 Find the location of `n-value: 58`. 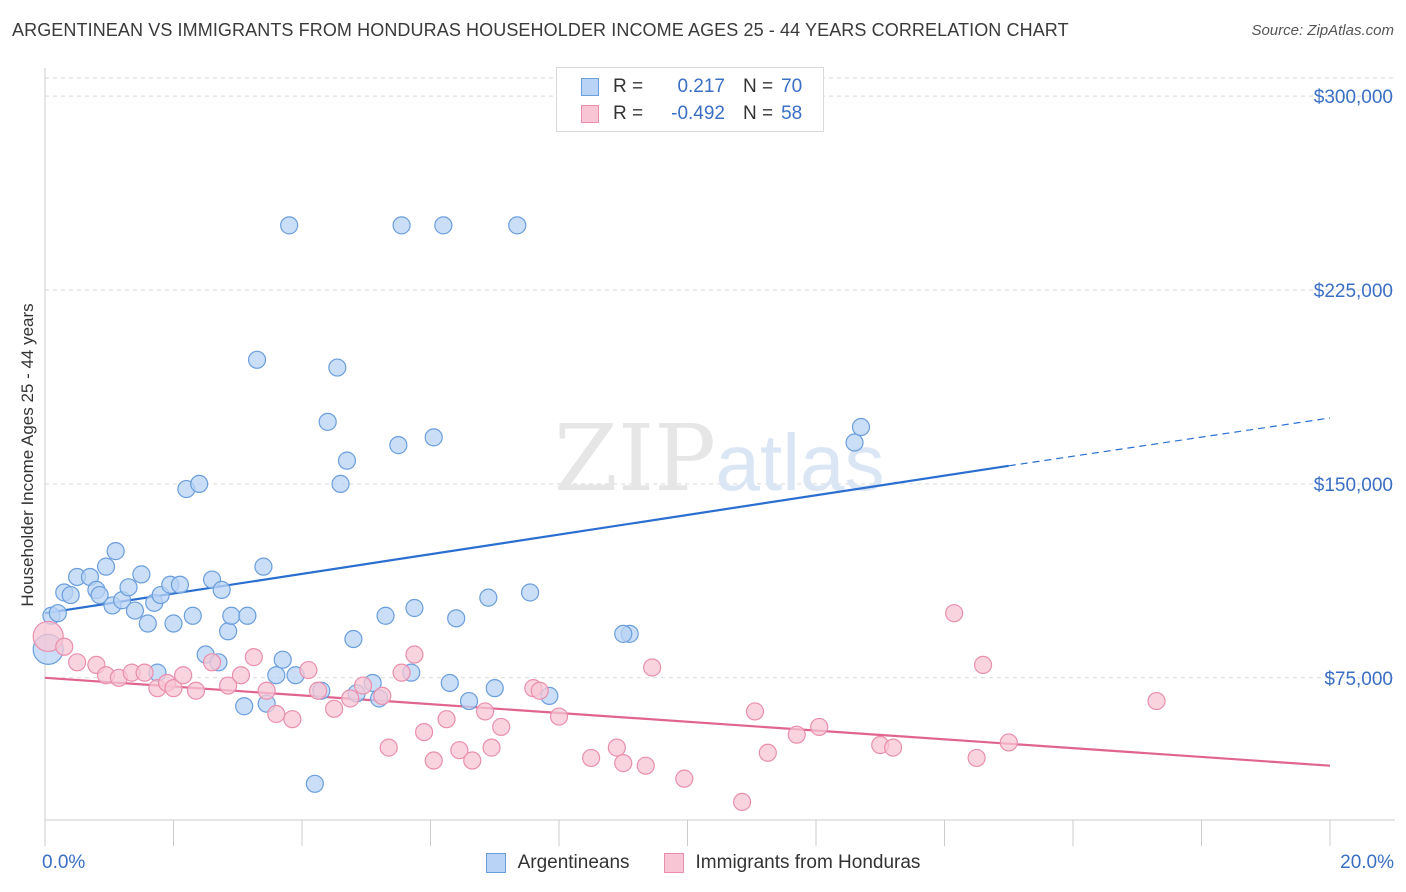

n-value: 58 is located at coordinates (792, 113).